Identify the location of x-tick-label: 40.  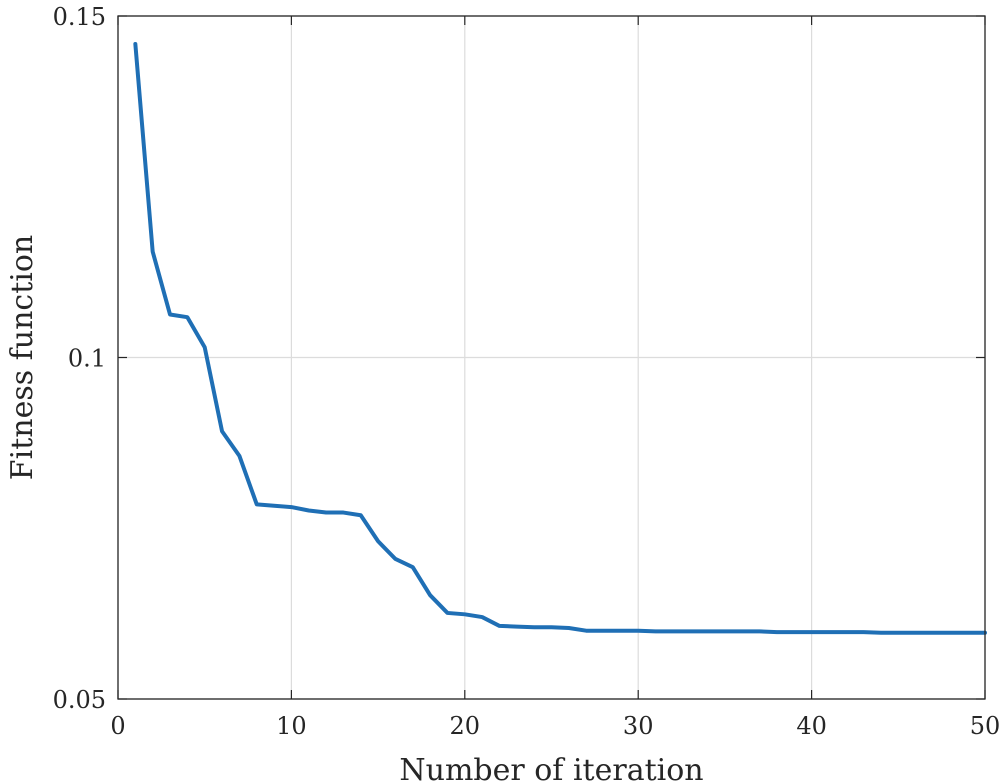
(811, 726).